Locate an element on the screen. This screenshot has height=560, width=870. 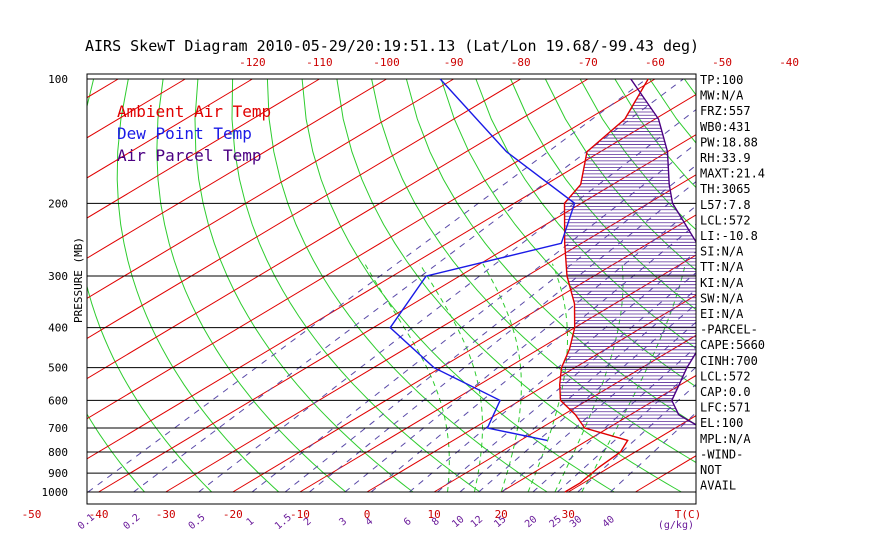
index-value: EI:N/A is located at coordinates (722, 314).